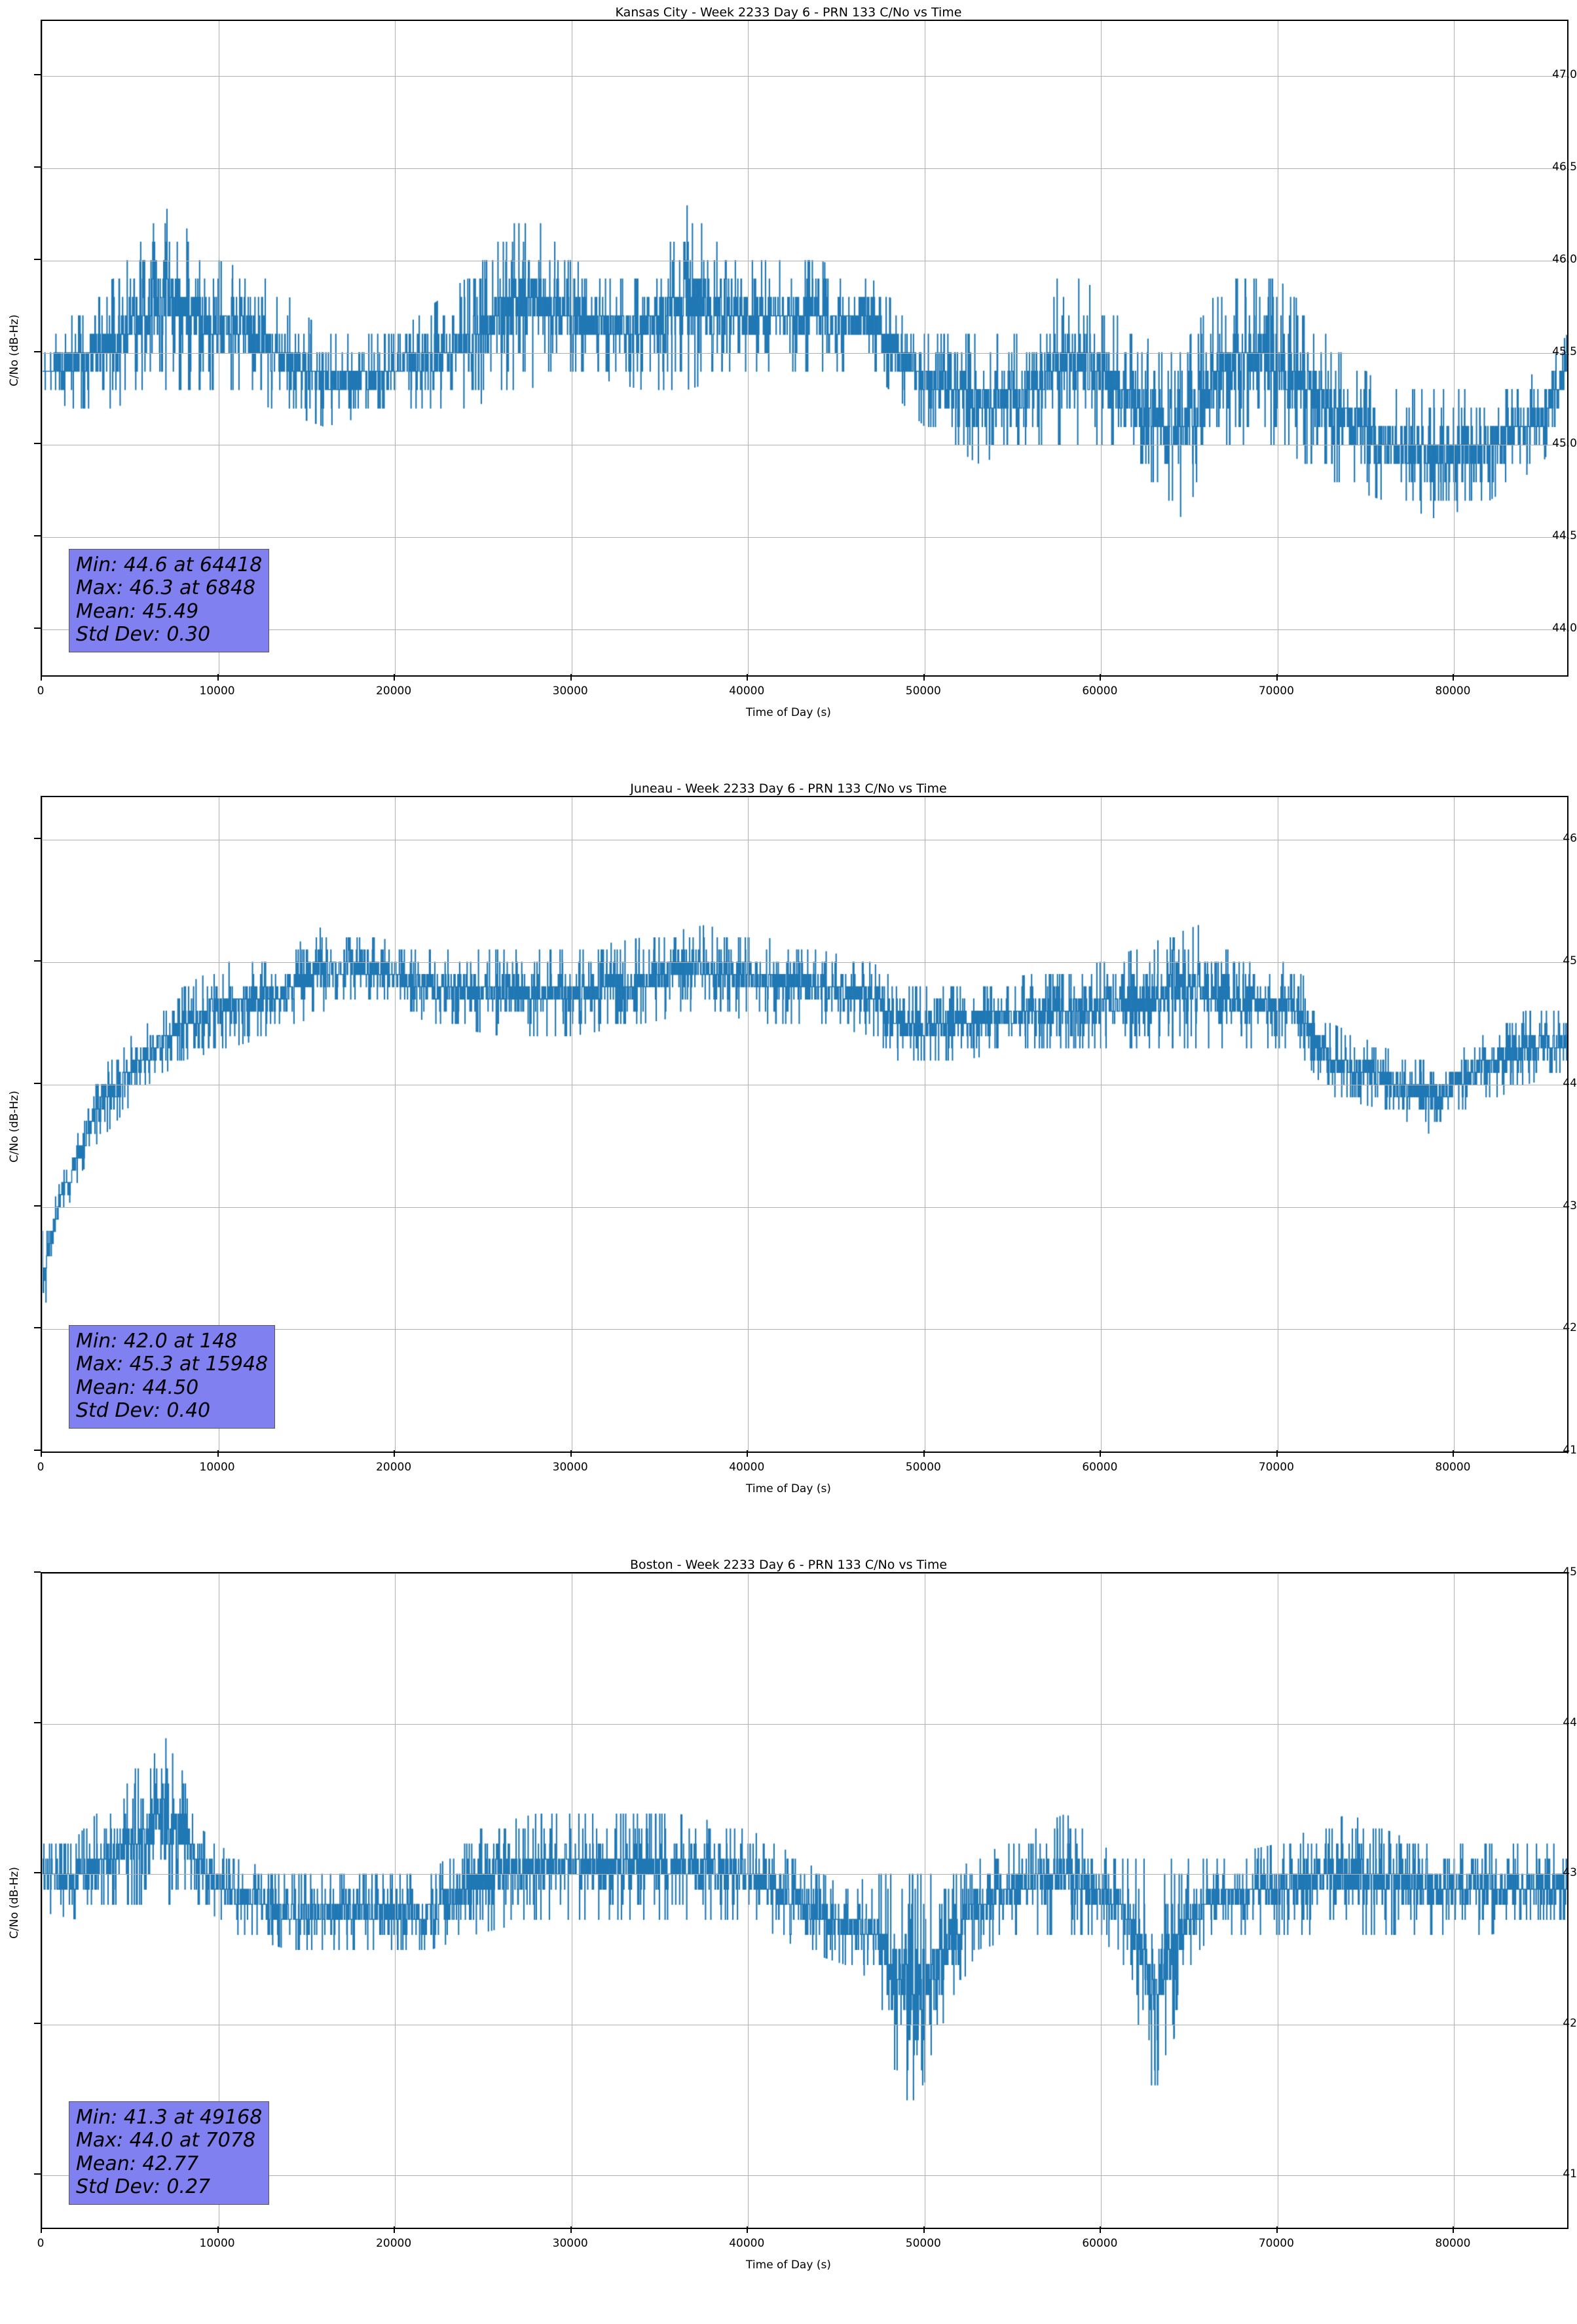 The height and width of the screenshot is (2324, 1577). I want to click on stat-min: Min: 41.3 at 49168, so click(169, 2117).